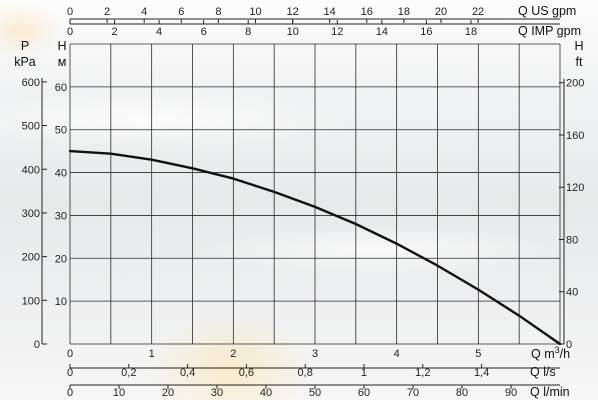 The width and height of the screenshot is (598, 400). Describe the element at coordinates (31, 301) in the screenshot. I see `pressure-tick-label: 100` at that location.